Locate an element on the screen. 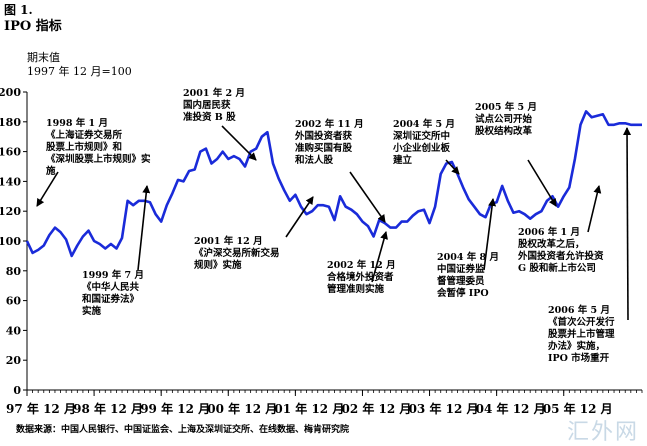  annotation-text: 和法人股 is located at coordinates (314, 160).